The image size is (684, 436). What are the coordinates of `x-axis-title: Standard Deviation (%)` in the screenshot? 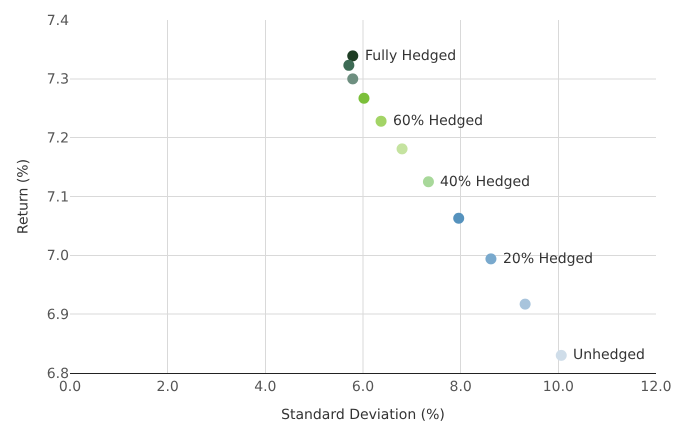 It's located at (363, 415).